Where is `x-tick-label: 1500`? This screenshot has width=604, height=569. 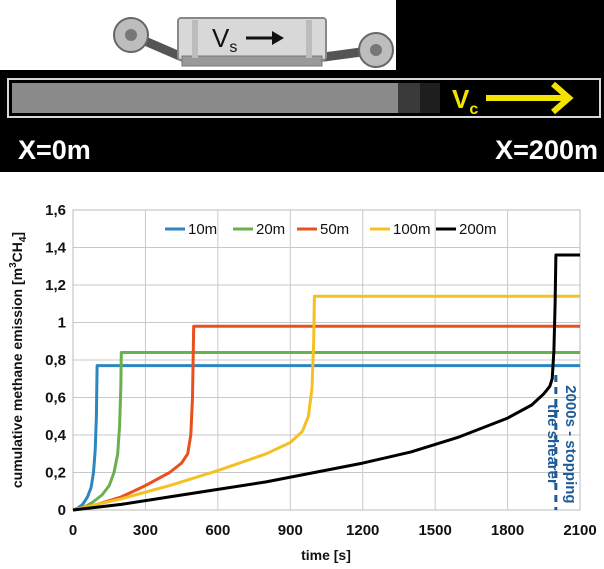 x-tick-label: 1500 is located at coordinates (434, 530).